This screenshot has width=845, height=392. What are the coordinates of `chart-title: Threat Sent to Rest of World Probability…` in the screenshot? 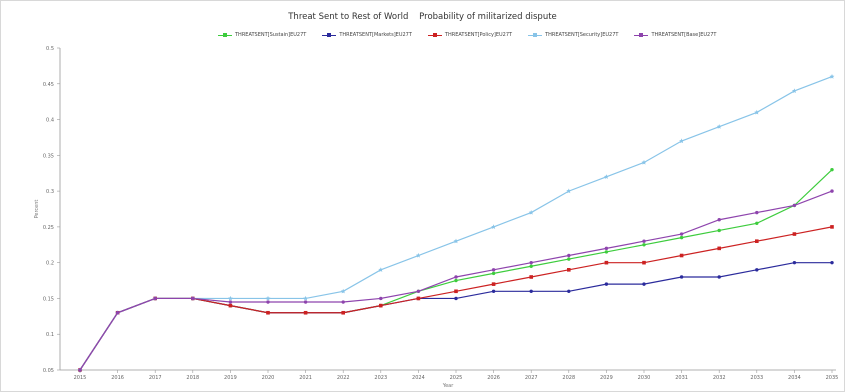 It's located at (422, 17).